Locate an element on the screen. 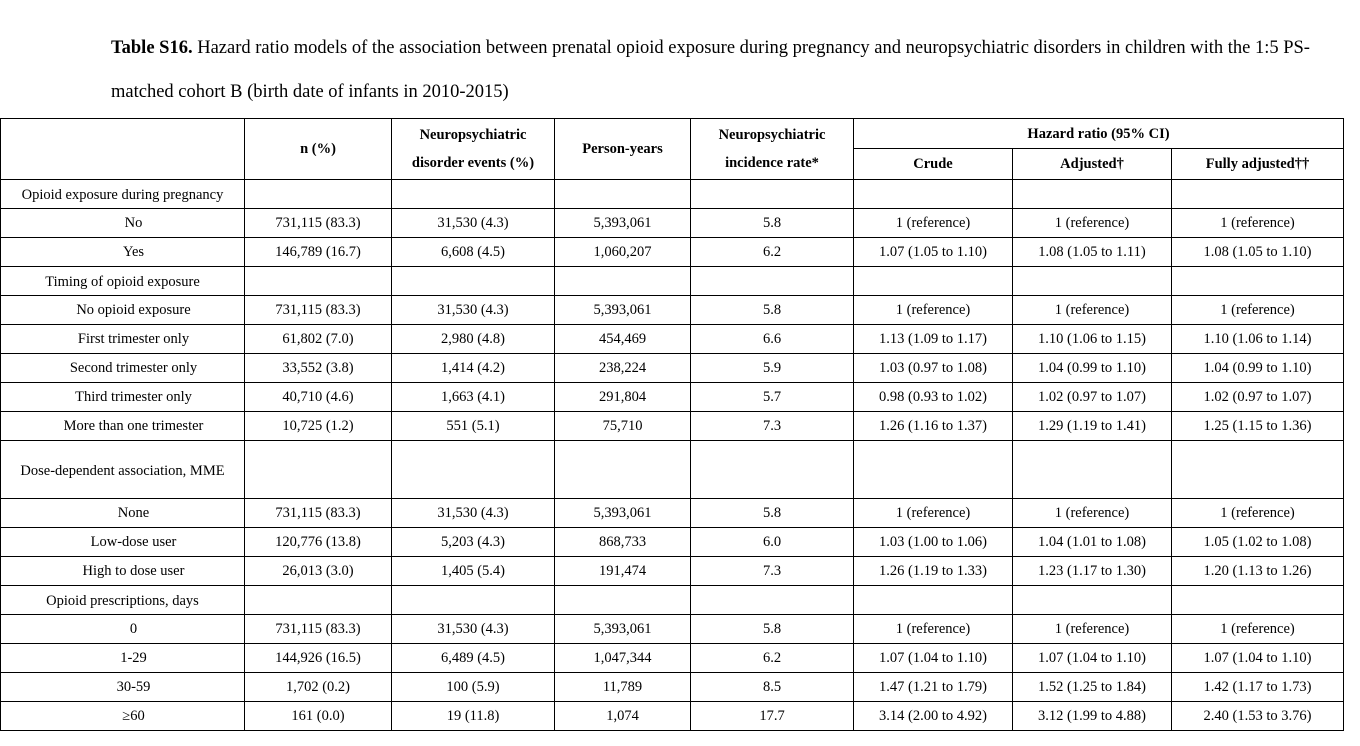 The image size is (1360, 746). header-n: n (%) is located at coordinates (318, 149).